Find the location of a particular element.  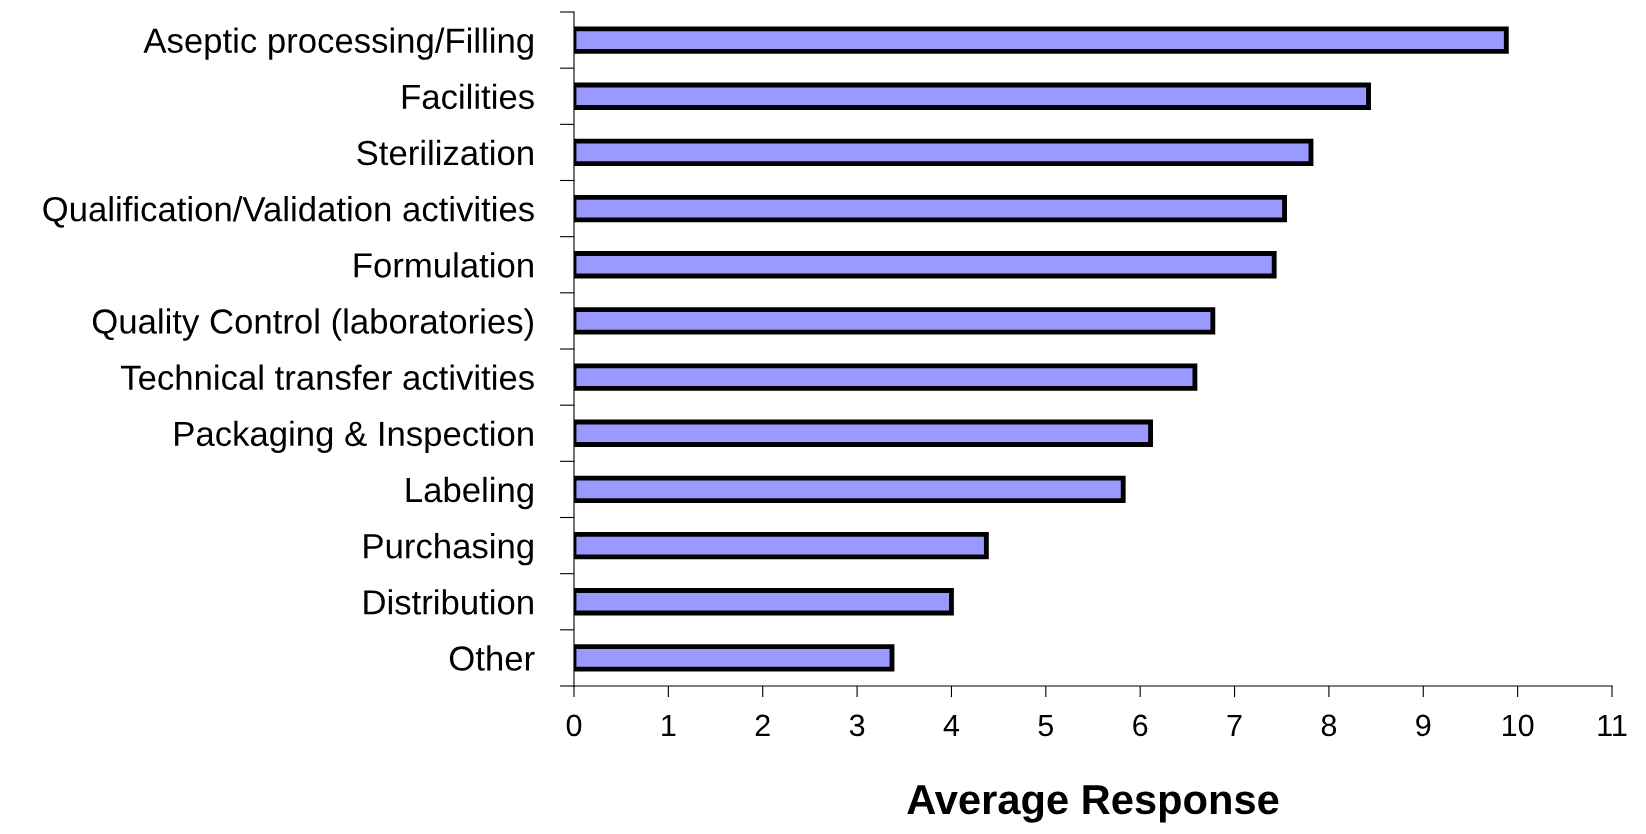

y-tick-label: Packaging & Inspection is located at coordinates (354, 437).